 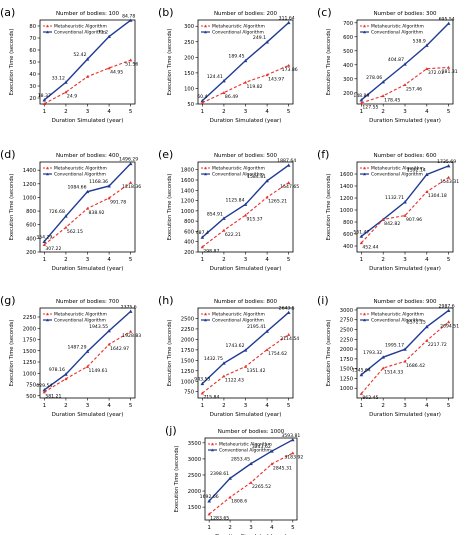 What do you see at coordinates (189, 222) in the screenshot?
I see `y-tick-label: 800` at bounding box center [189, 222].